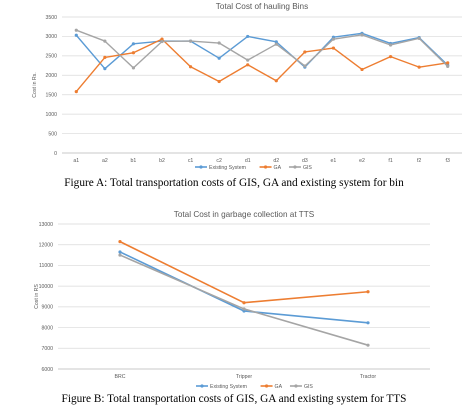 The image size is (468, 411). Describe the element at coordinates (47, 370) in the screenshot. I see `y-tick-label: 6000` at that location.